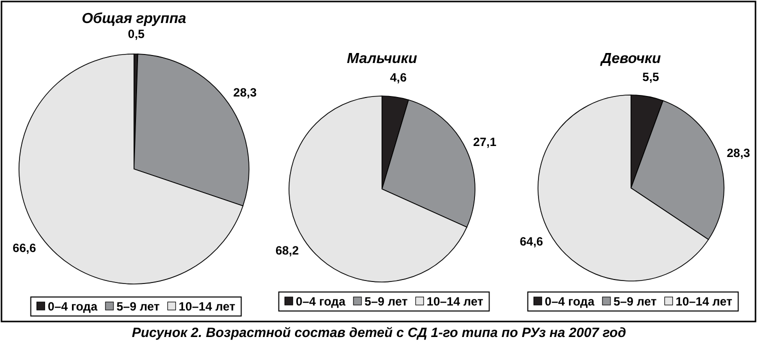 This screenshot has width=758, height=344. Describe the element at coordinates (287, 251) in the screenshot. I see `data-label: 68,2` at that location.